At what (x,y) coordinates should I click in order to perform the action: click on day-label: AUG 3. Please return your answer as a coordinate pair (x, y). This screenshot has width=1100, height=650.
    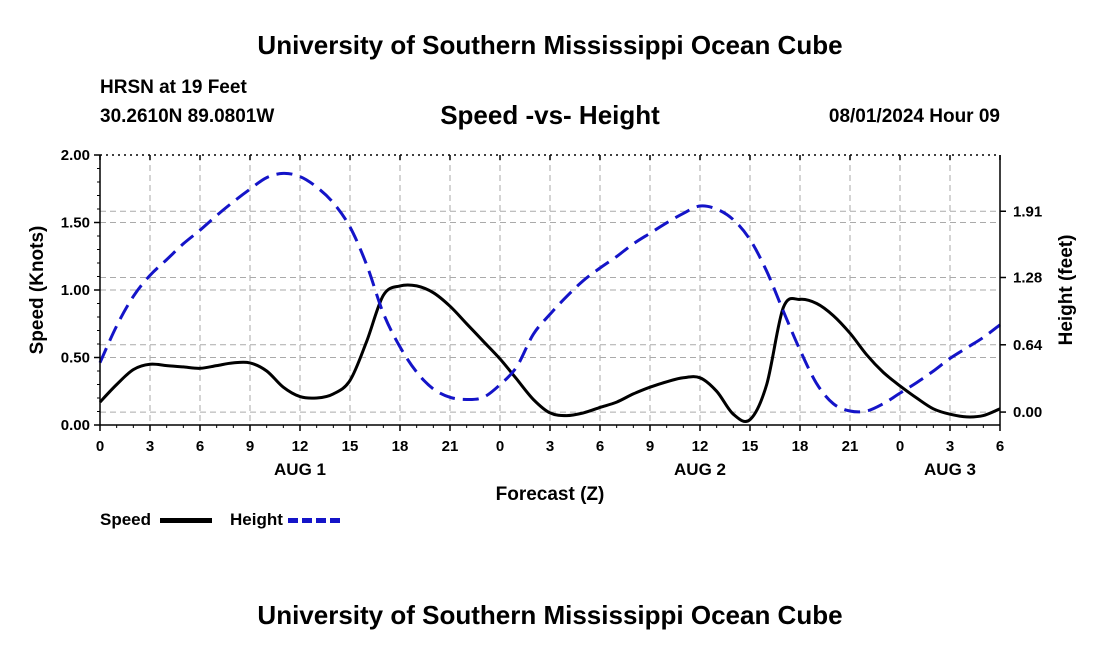
    Looking at the image, I should click on (950, 469).